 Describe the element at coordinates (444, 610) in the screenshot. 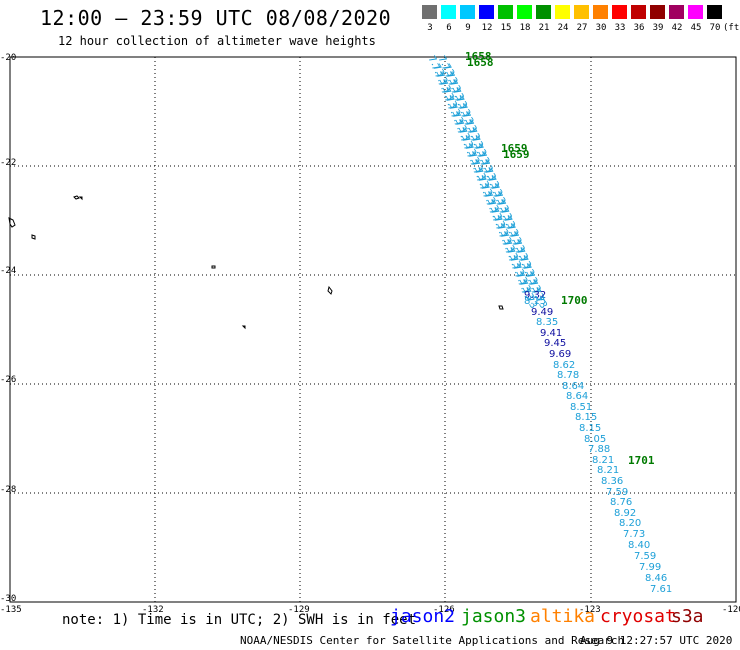

I see `lon-tick-label: -126` at that location.